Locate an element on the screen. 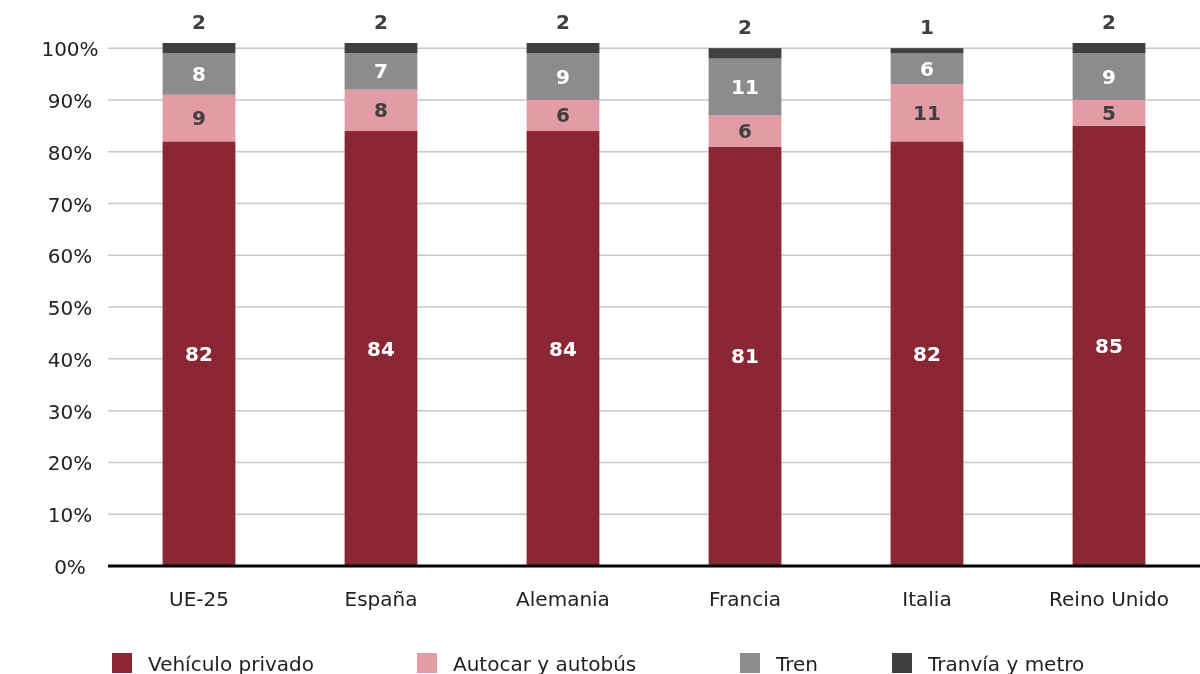 The image size is (1200, 674). data-label: 7 is located at coordinates (381, 71).